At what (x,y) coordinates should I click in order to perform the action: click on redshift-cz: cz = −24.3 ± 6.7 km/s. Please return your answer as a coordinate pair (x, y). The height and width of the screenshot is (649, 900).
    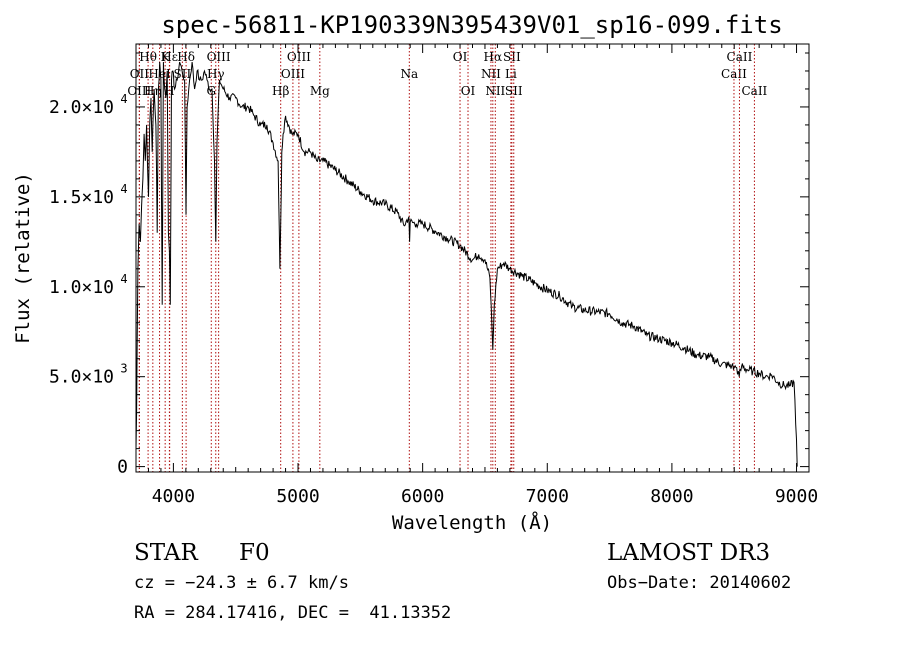
    Looking at the image, I should click on (241, 583).